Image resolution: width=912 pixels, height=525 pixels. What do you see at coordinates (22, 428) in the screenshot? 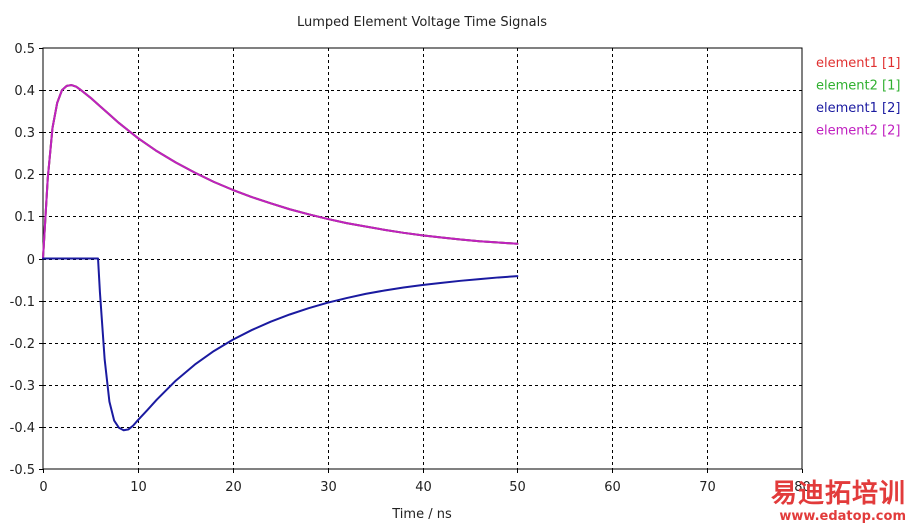
I see `y-tick-label: -0.4` at bounding box center [22, 428].